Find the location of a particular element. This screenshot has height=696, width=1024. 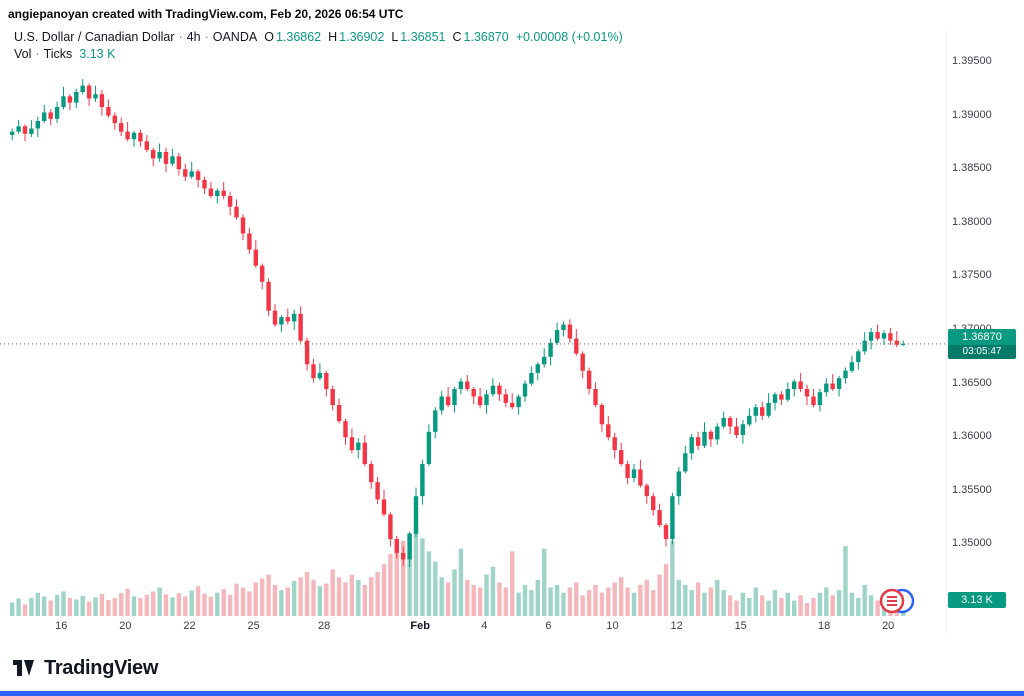

high-value: 1.36902 is located at coordinates (362, 37).